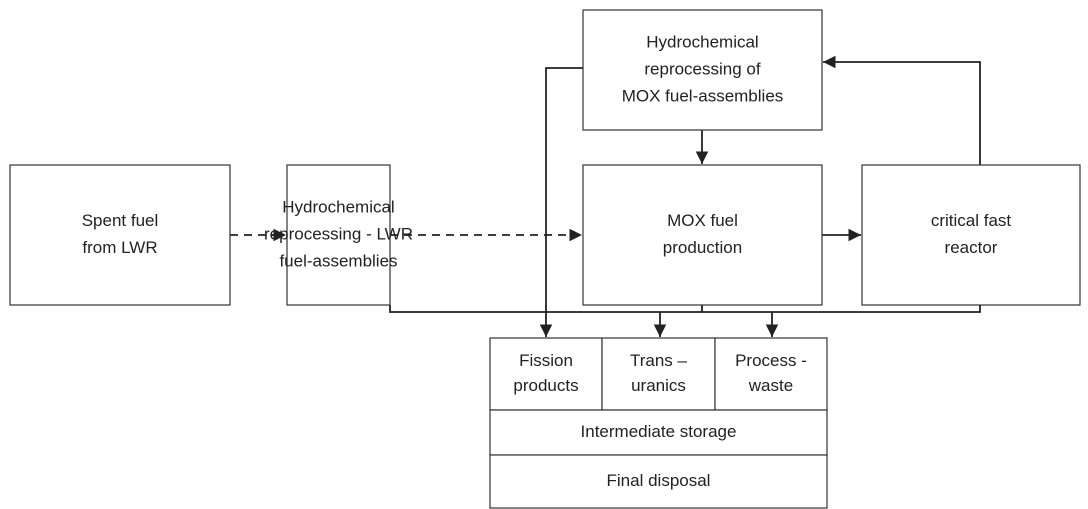  Describe the element at coordinates (119, 247) in the screenshot. I see `box-label: from LWR` at that location.